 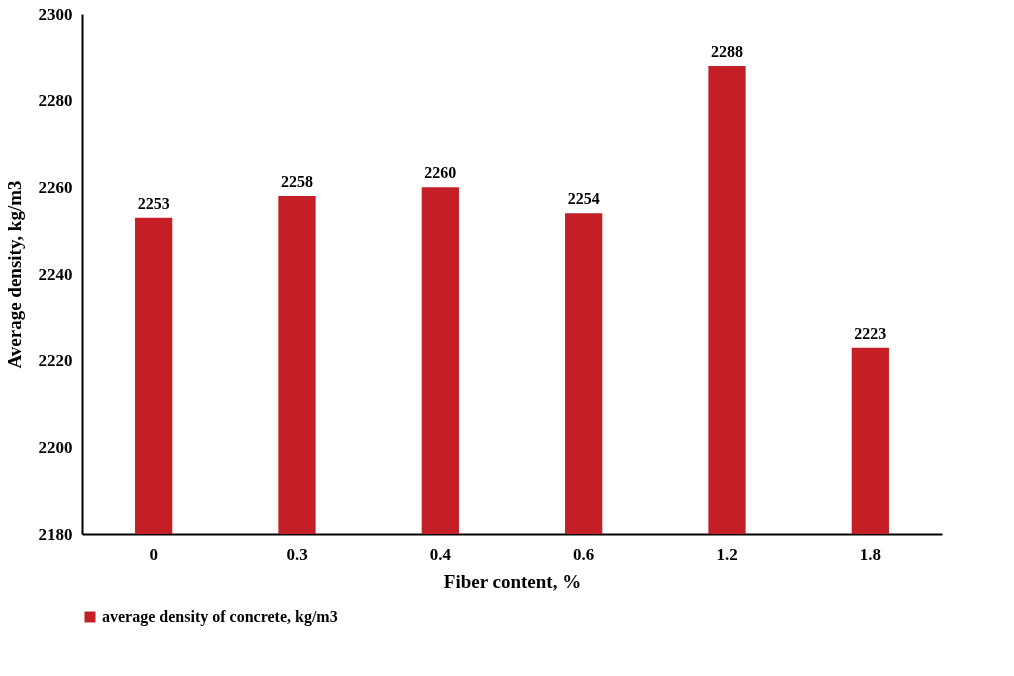 I want to click on y-tick-label: 2300, so click(x=55, y=14).